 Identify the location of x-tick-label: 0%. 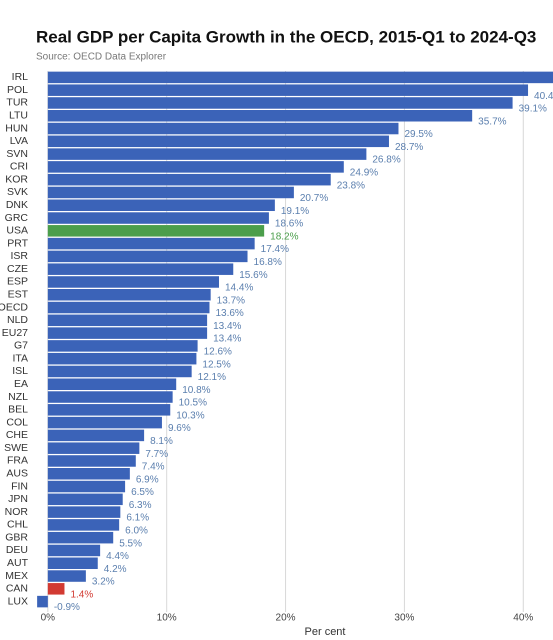
(48, 618).